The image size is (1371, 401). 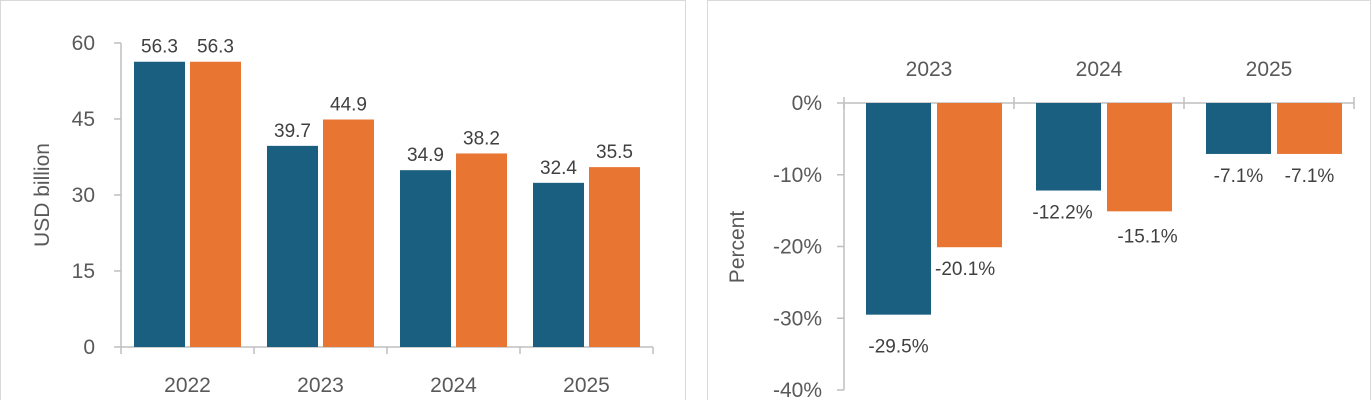 I want to click on y-tick-label: 0%, so click(x=807, y=103).